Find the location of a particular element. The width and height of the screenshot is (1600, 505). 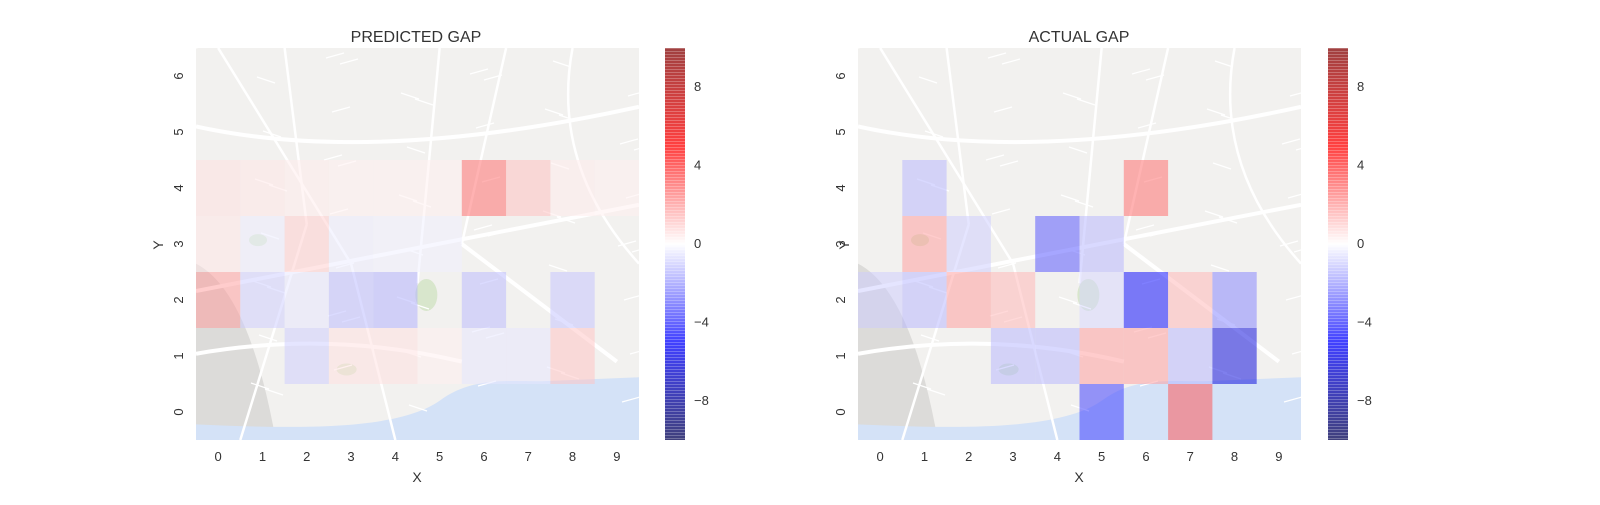

x-tick-label: 0 is located at coordinates (218, 456).